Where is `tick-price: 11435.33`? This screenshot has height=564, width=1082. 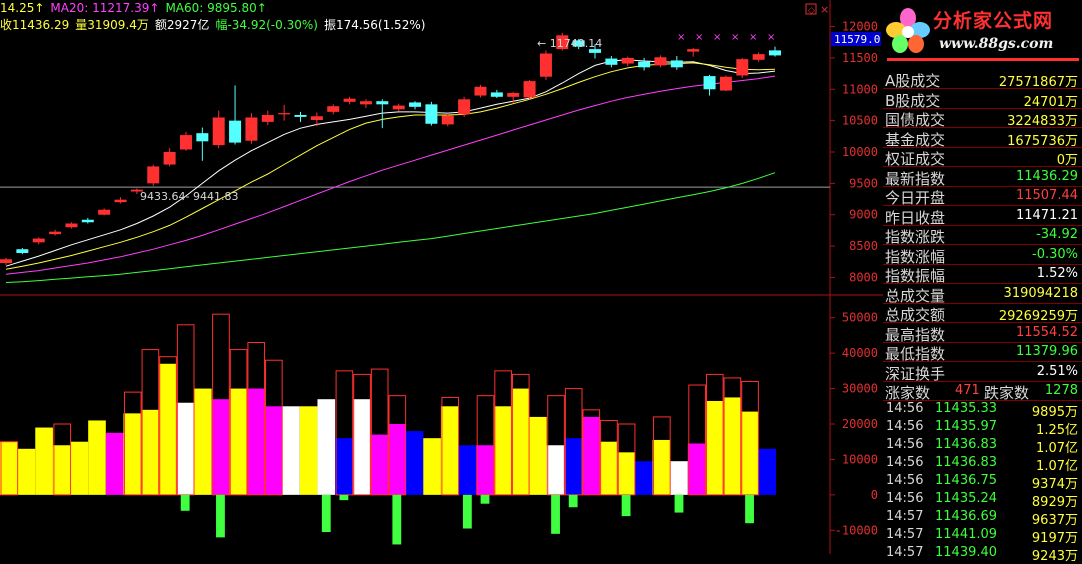 tick-price: 11435.33 is located at coordinates (966, 408).